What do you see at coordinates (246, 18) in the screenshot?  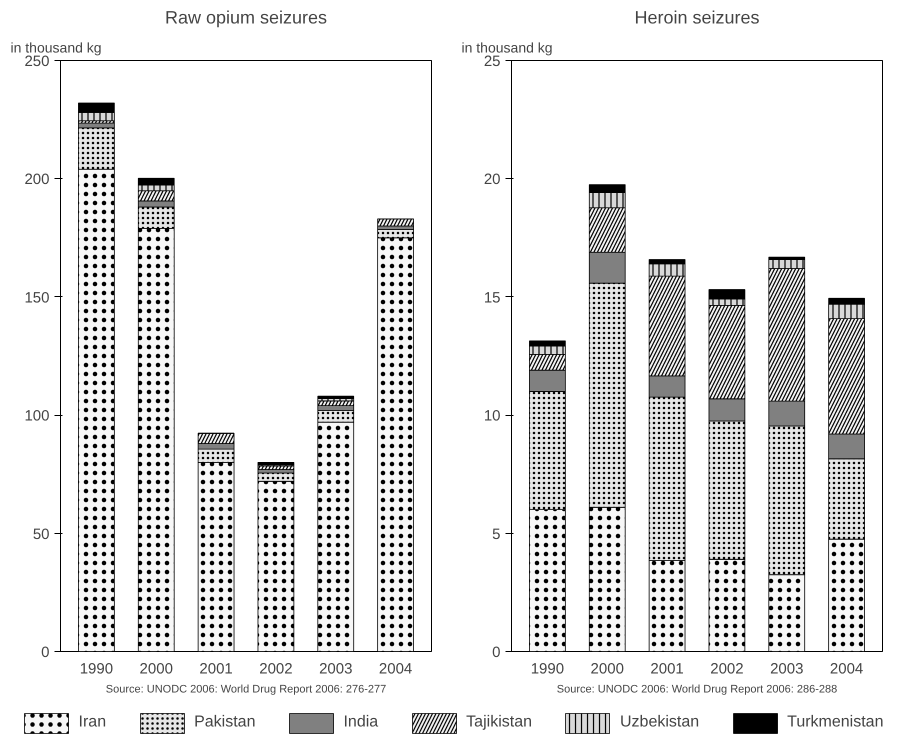 I see `chart-title: Raw opium seizures` at bounding box center [246, 18].